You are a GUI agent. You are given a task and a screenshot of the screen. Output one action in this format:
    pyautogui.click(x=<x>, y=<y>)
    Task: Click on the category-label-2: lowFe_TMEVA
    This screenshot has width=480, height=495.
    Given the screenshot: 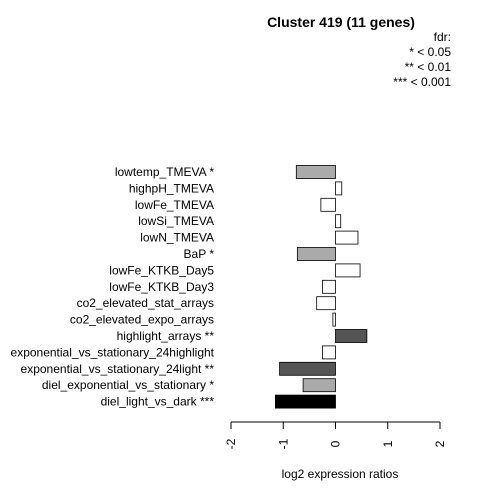 What is the action you would take?
    pyautogui.click(x=174, y=205)
    